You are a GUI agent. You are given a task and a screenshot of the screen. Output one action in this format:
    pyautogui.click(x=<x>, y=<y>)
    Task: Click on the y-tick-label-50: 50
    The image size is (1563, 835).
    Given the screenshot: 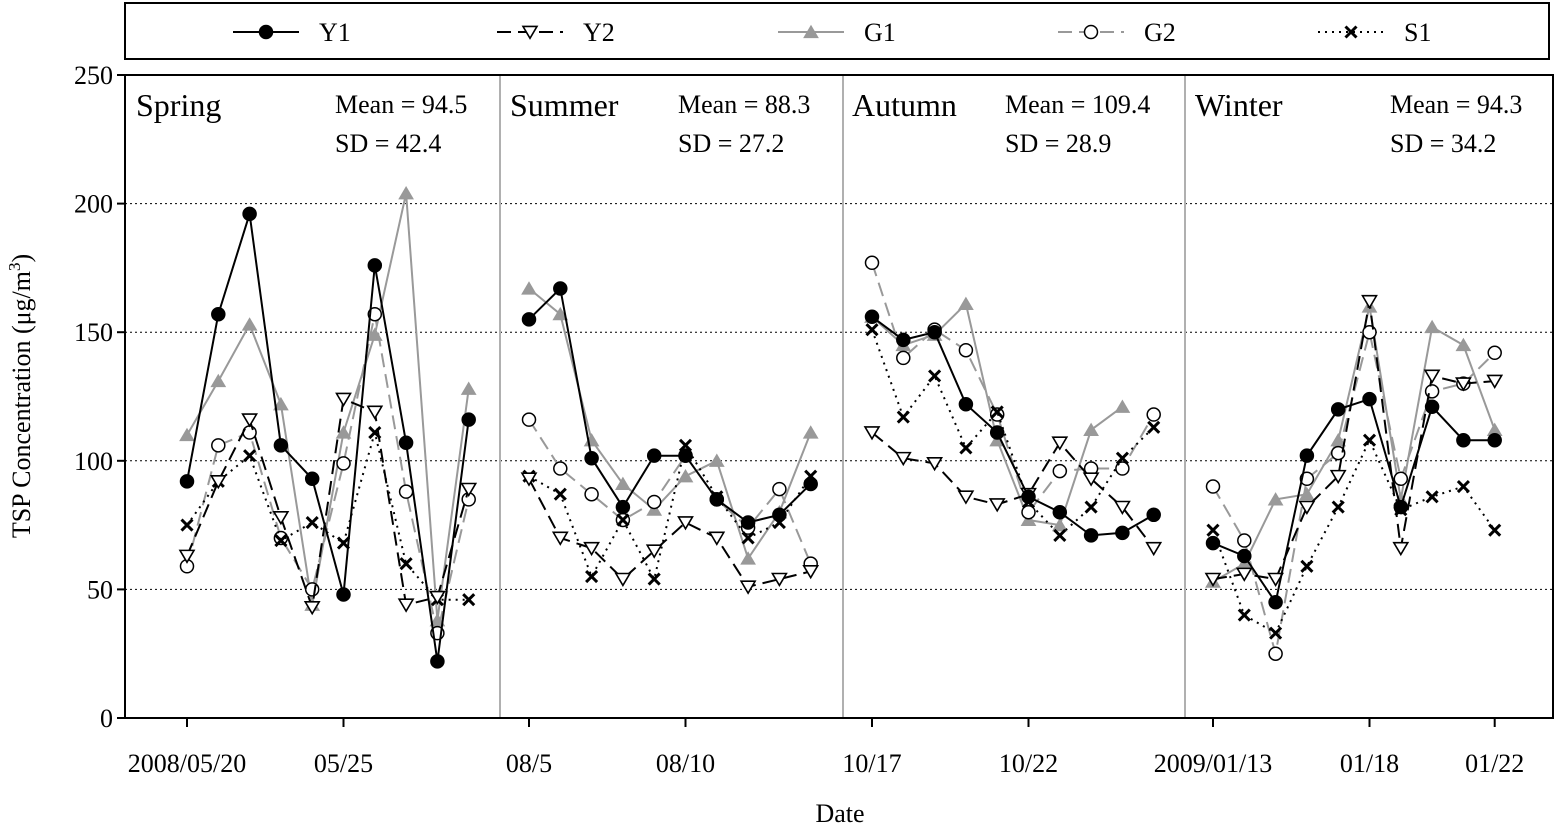 What is the action you would take?
    pyautogui.click(x=100, y=589)
    